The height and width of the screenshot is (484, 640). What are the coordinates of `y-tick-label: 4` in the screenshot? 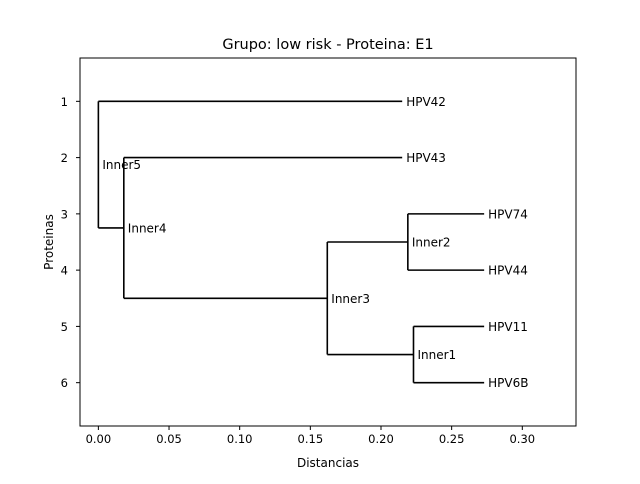 It's located at (64, 271).